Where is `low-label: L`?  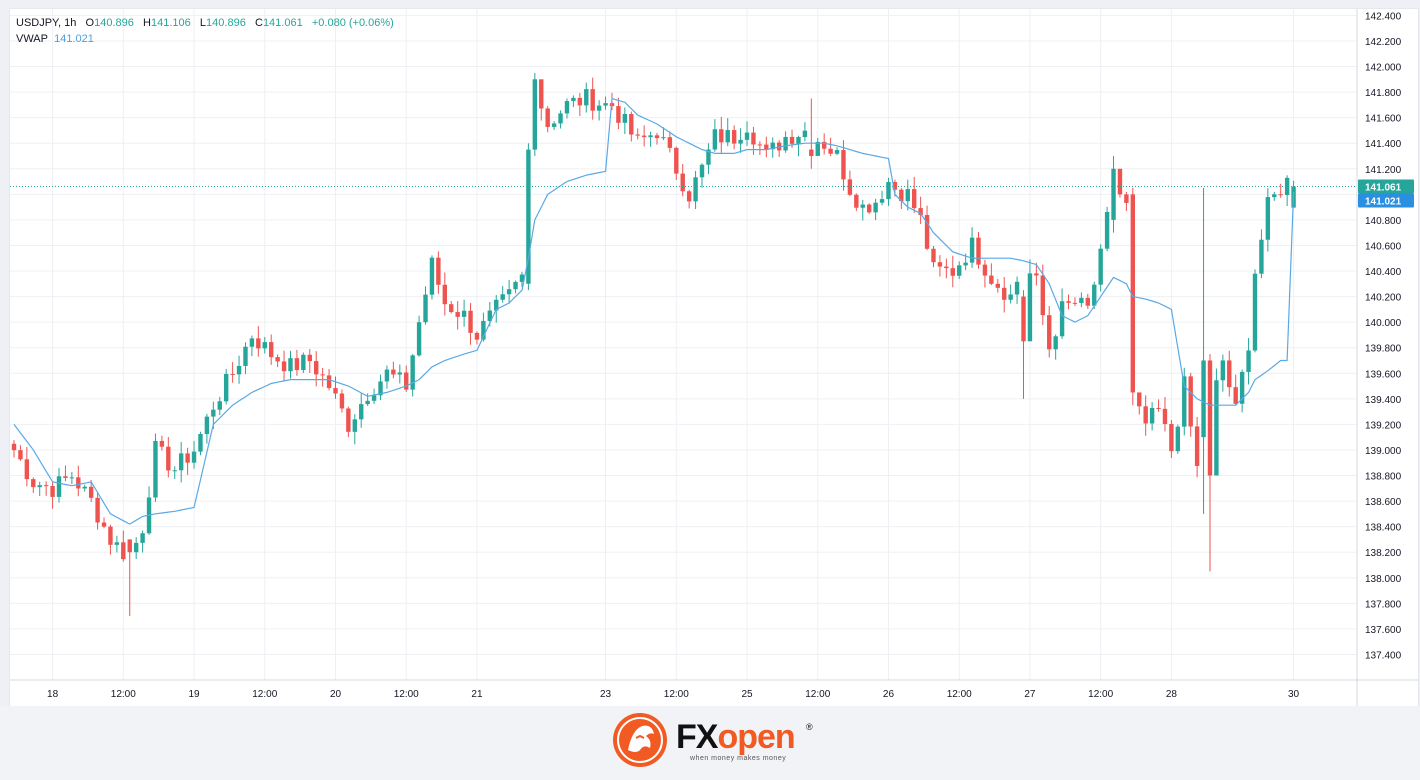 low-label: L is located at coordinates (203, 23).